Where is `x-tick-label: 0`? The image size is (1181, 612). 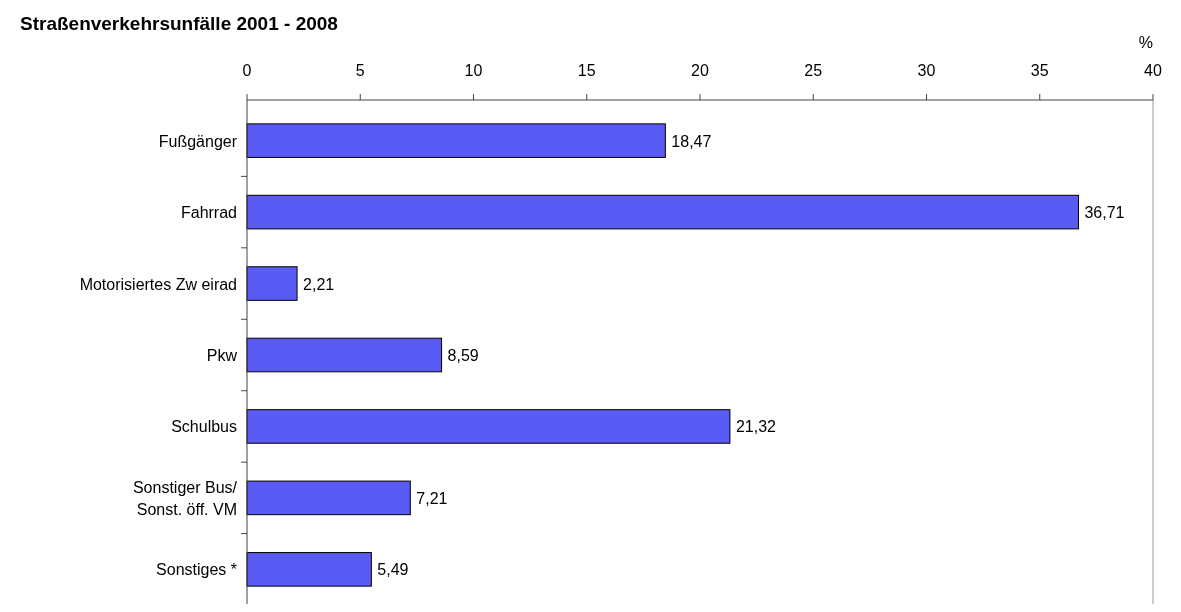 x-tick-label: 0 is located at coordinates (247, 70).